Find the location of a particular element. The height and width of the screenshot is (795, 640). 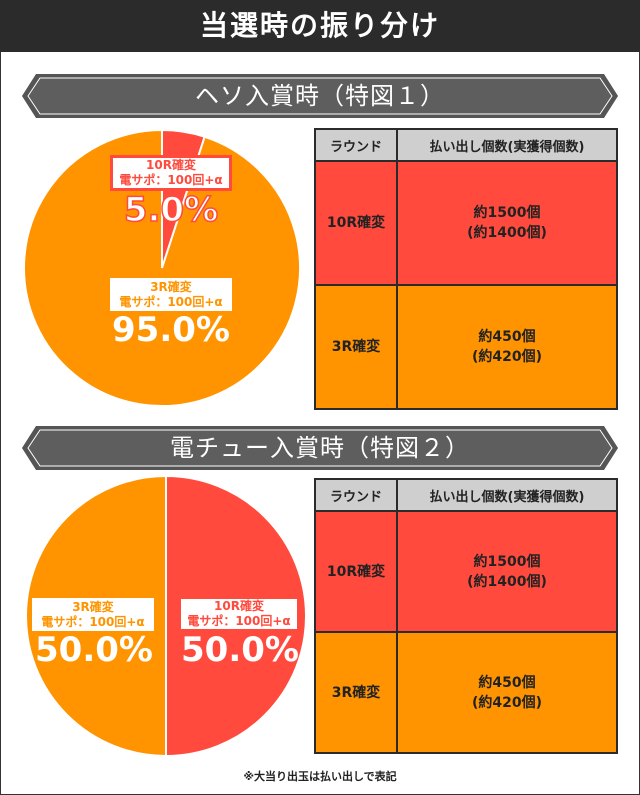

page-title: 当選時の振り分け is located at coordinates (319, 25).